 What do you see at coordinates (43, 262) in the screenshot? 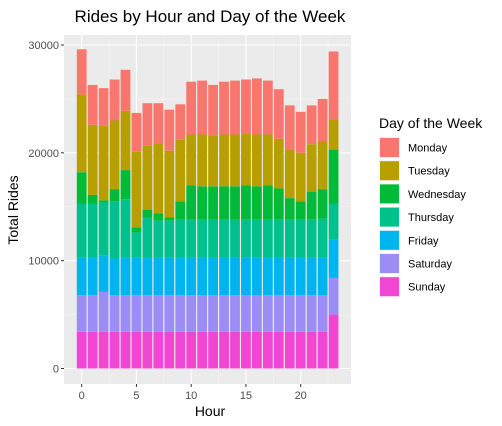
I see `y-tick-label: 10000` at bounding box center [43, 262].